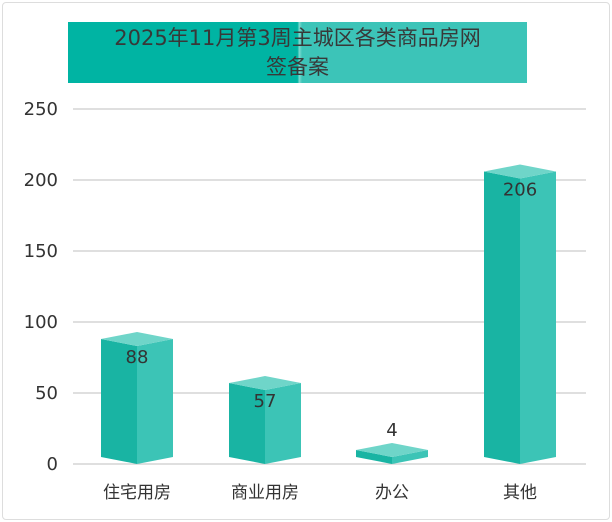 The width and height of the screenshot is (612, 522). Describe the element at coordinates (52, 464) in the screenshot. I see `y-tick-label: 0` at that location.